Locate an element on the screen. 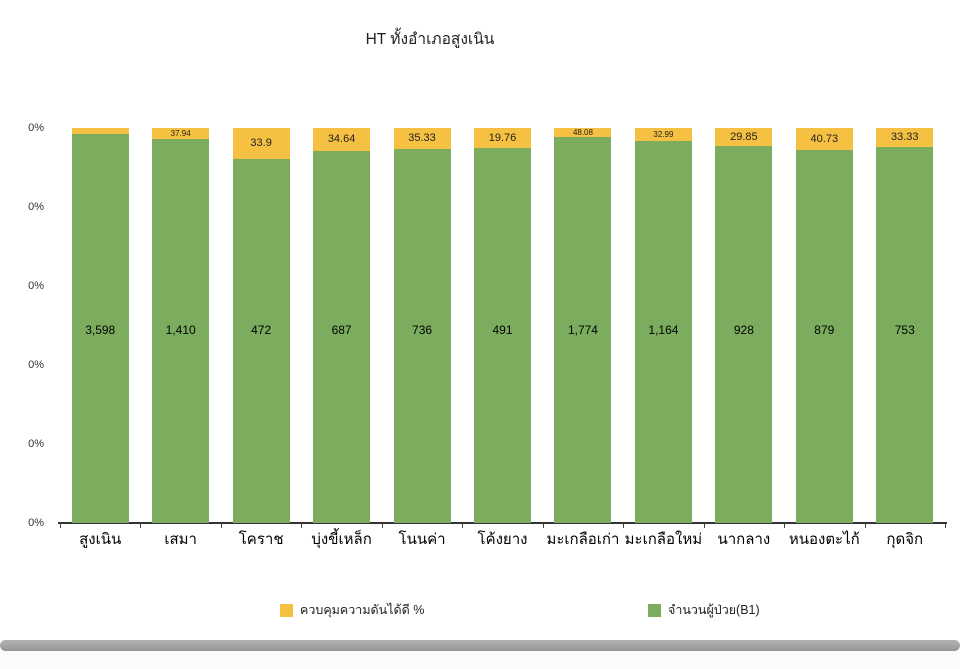  bar-percent-label: 35.33 is located at coordinates (422, 138).